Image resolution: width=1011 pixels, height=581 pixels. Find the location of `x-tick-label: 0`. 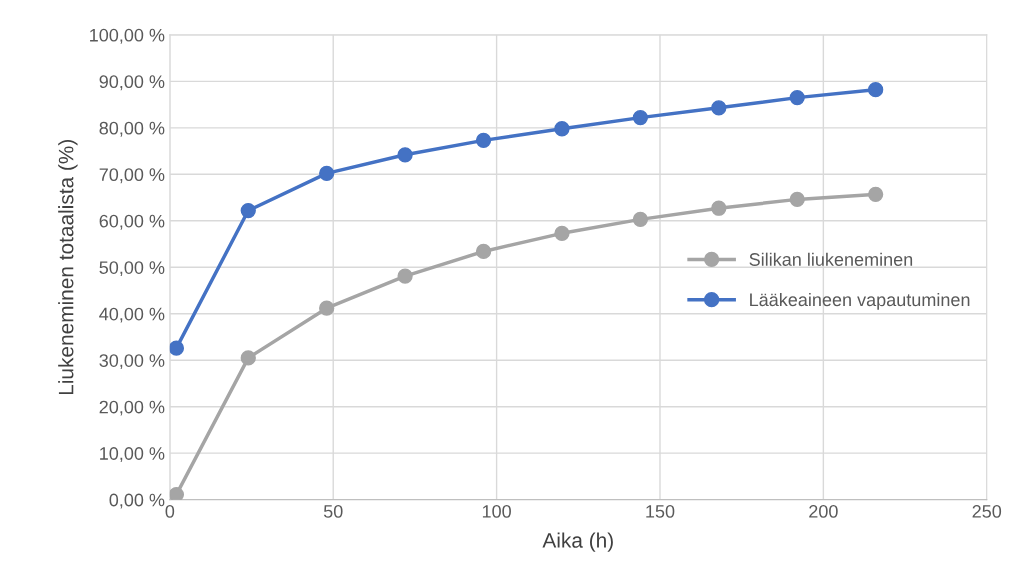

x-tick-label: 0 is located at coordinates (170, 511).